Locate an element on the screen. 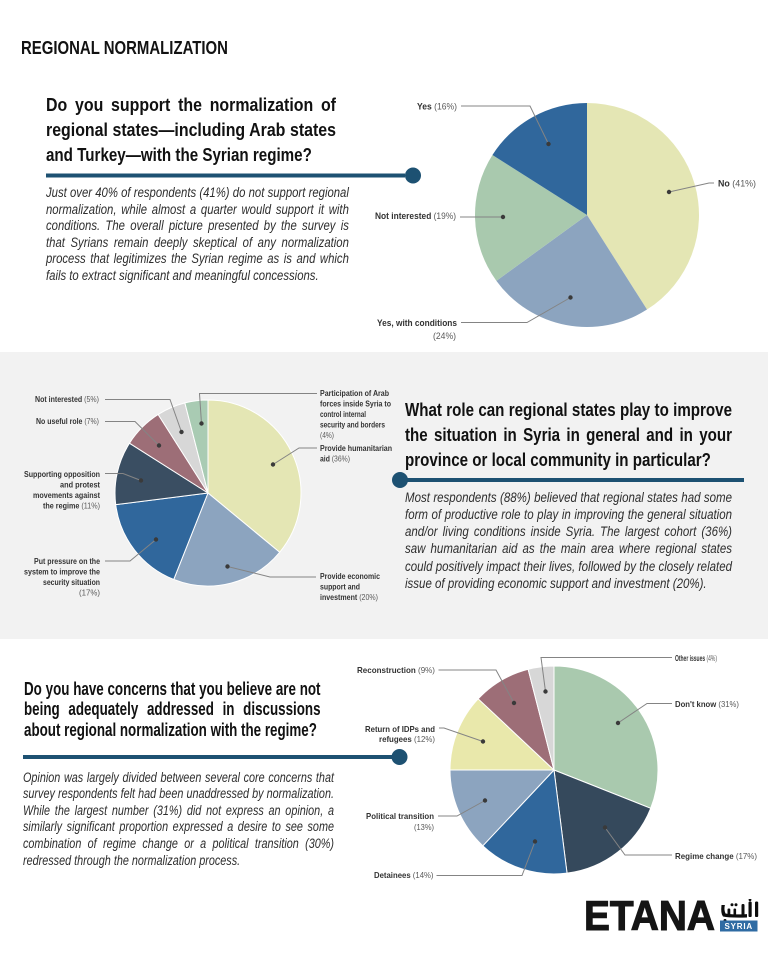 The image size is (768, 960). svg-text: control internal is located at coordinates (343, 414).